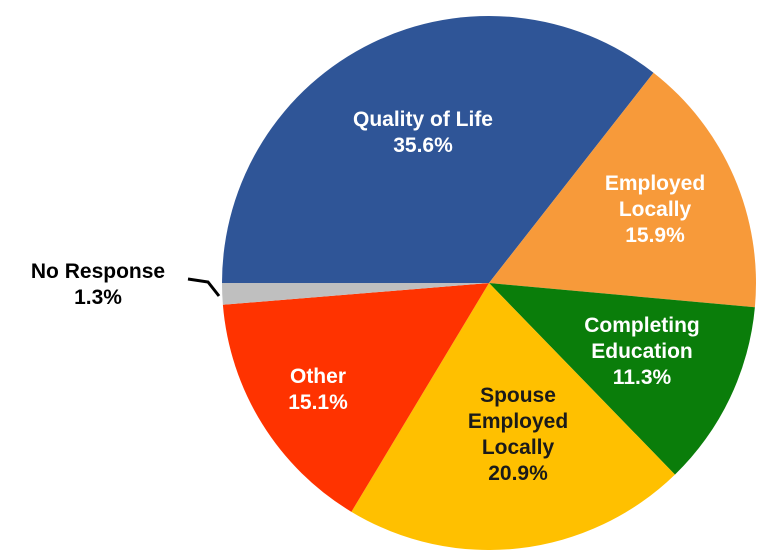 This screenshot has height=550, width=757. Describe the element at coordinates (642, 377) in the screenshot. I see `value-label: 11.3%` at that location.